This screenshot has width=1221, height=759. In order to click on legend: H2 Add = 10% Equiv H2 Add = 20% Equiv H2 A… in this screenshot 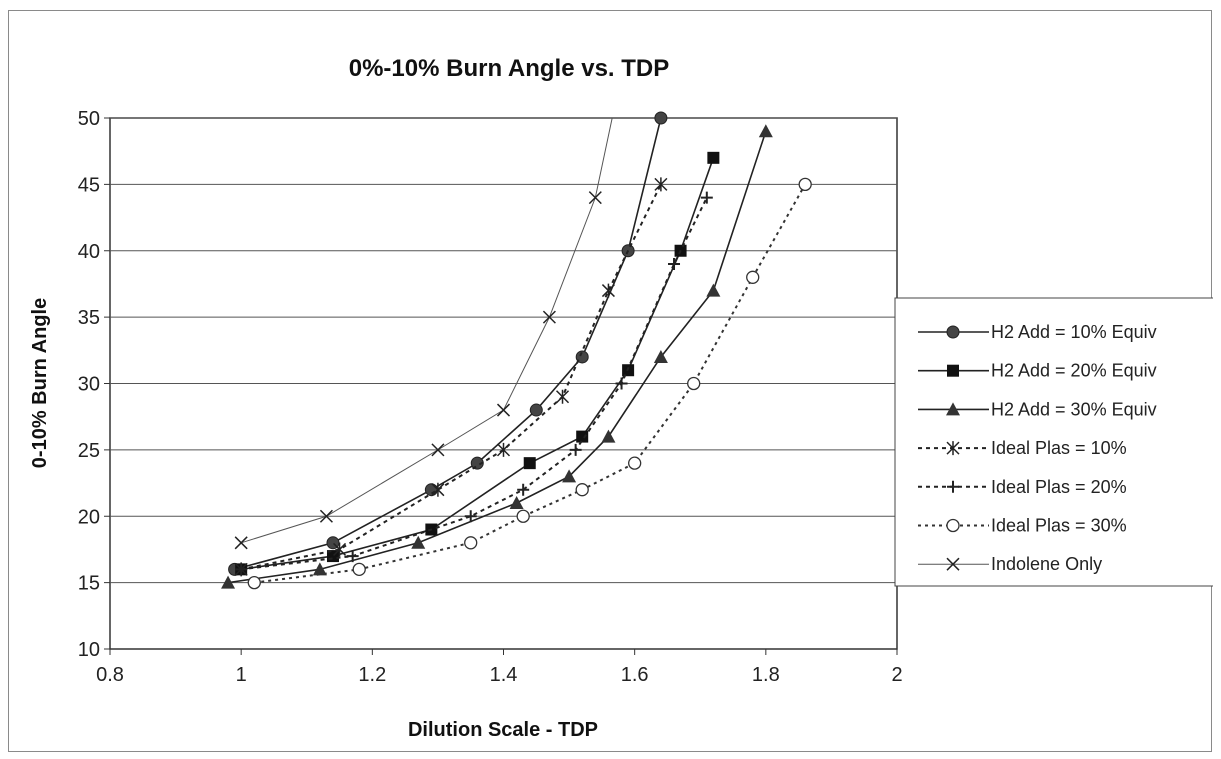, I will do `click(1053, 442)`.